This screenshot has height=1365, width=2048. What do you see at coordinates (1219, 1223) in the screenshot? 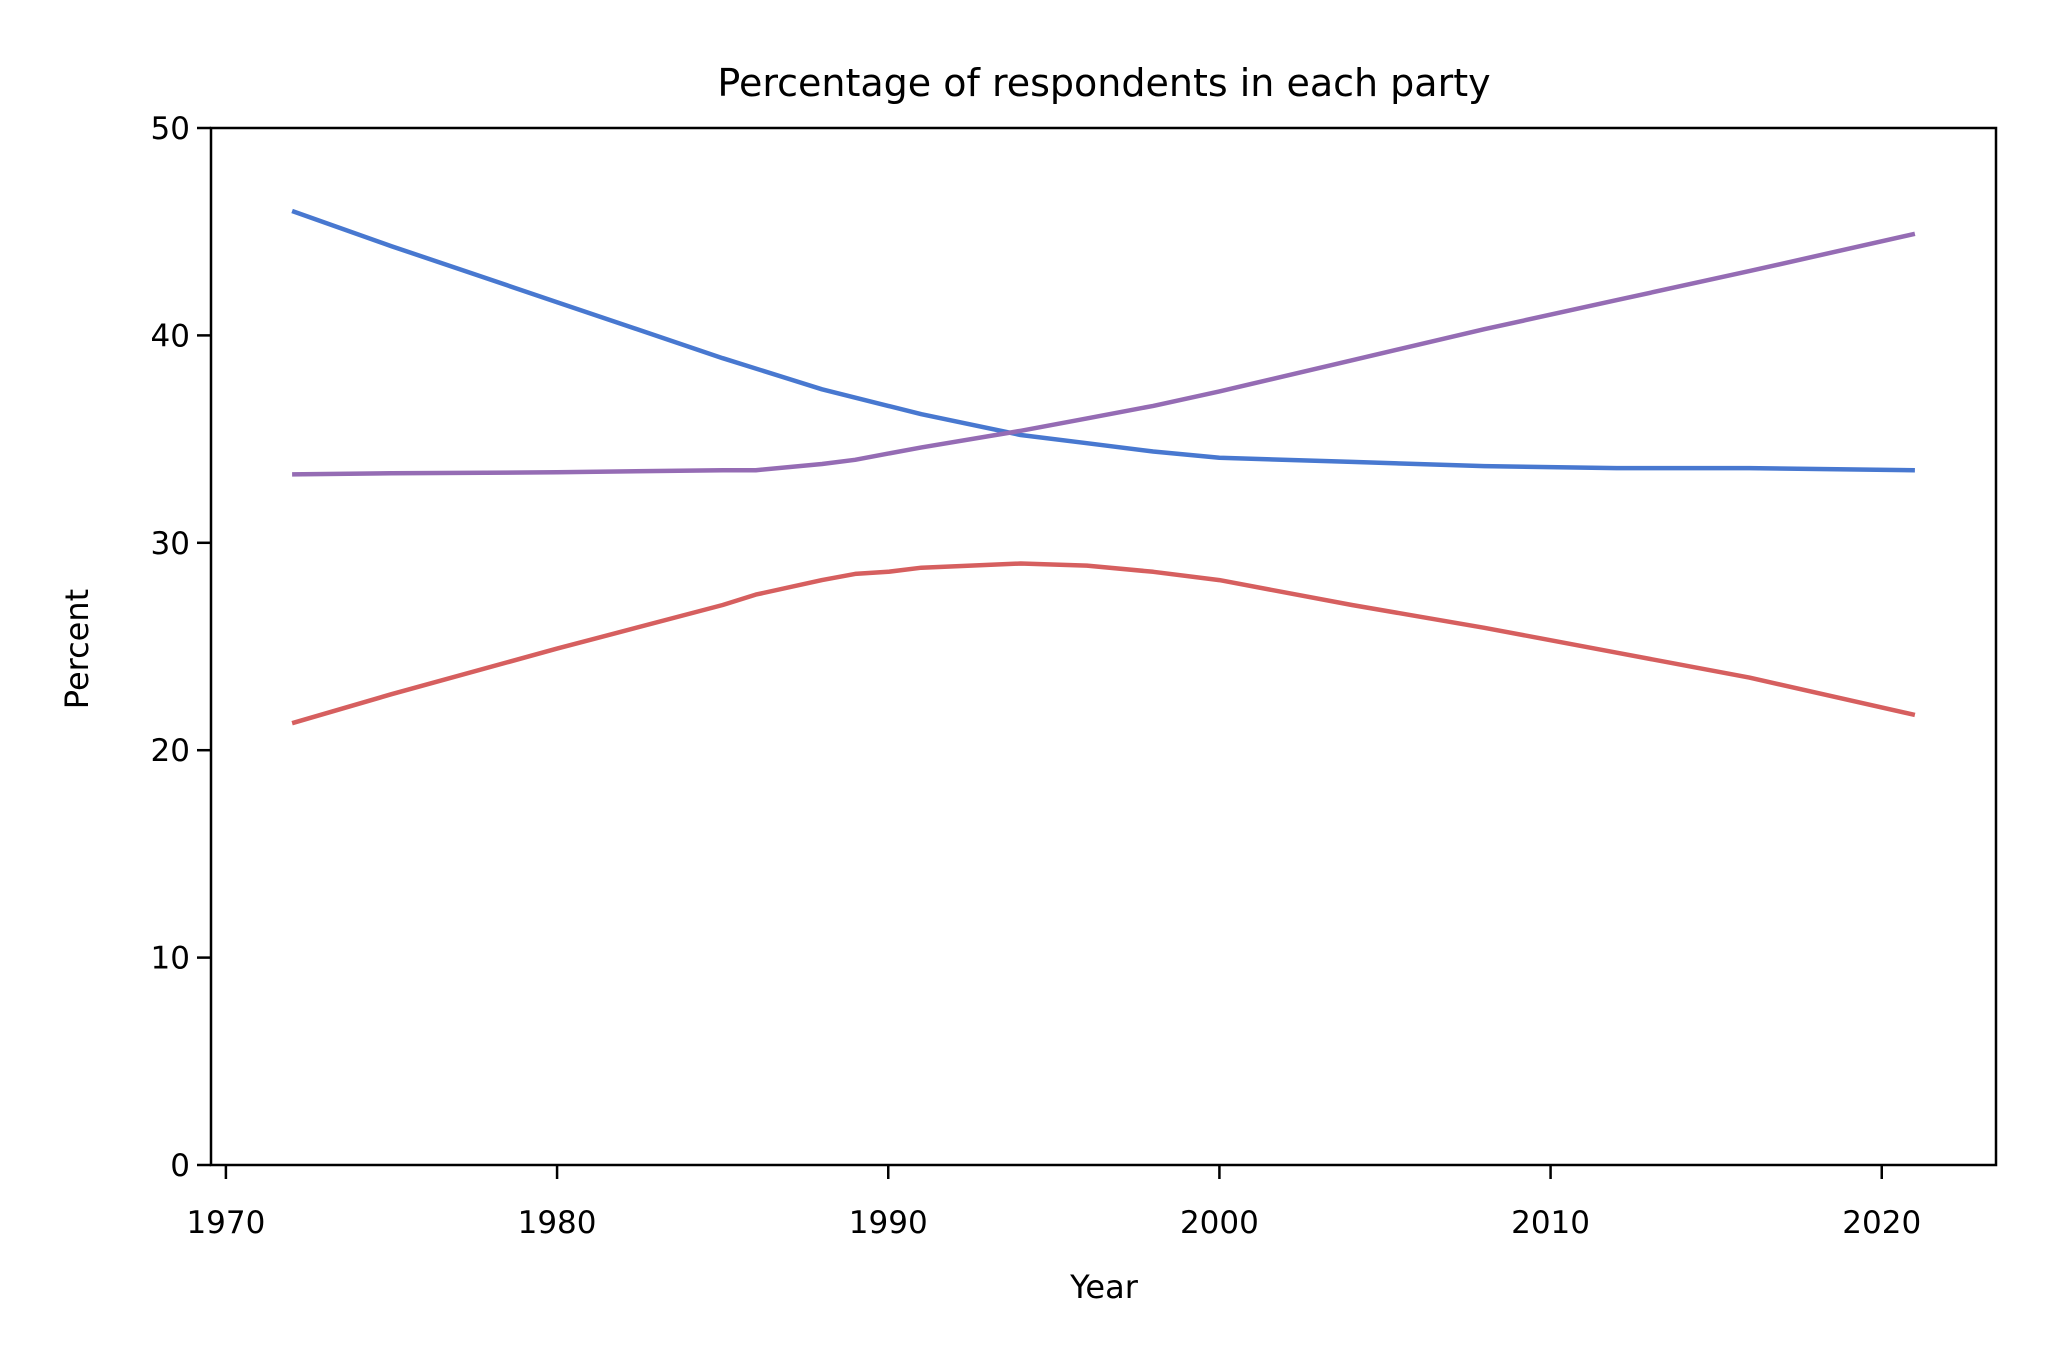
I see `x-tick-label: 2000` at bounding box center [1219, 1223].